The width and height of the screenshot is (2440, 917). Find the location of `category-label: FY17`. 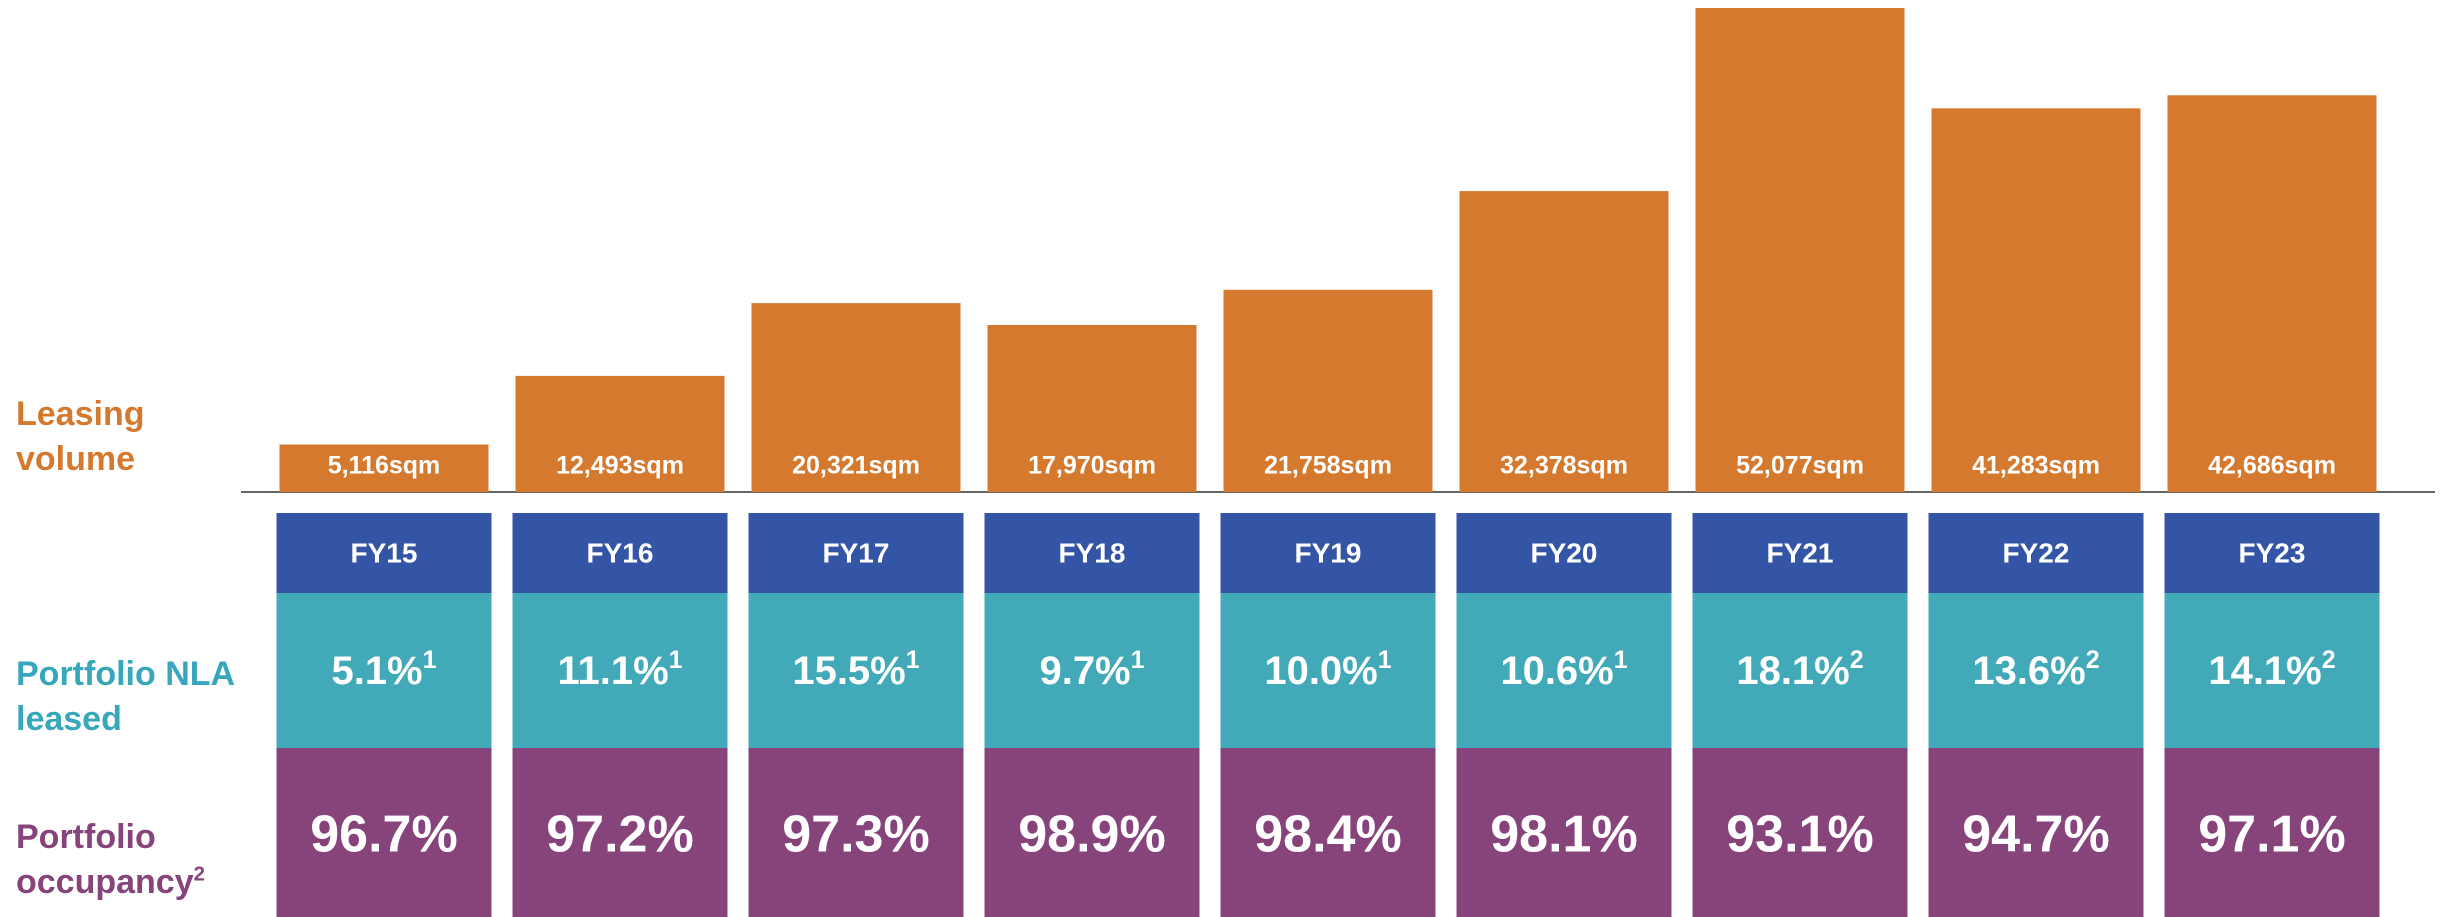

category-label: FY17 is located at coordinates (856, 552).